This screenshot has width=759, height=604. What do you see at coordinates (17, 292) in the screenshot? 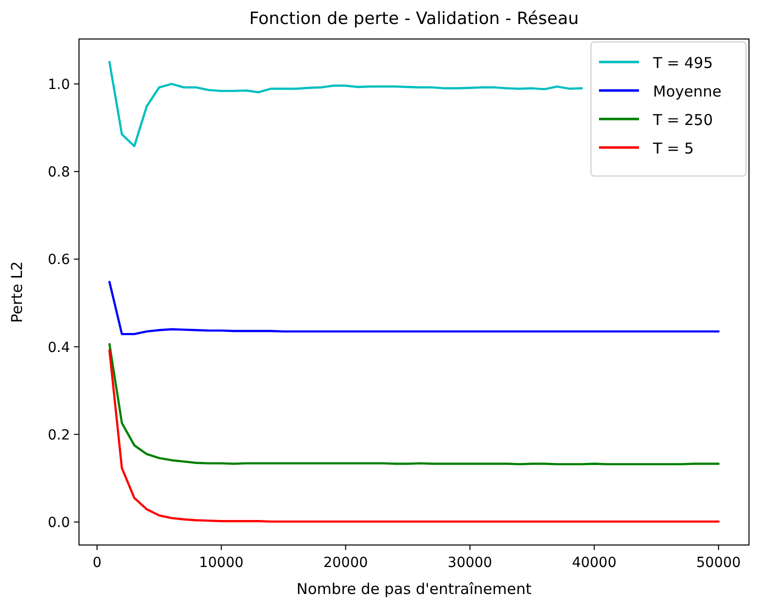
I see `y-axis-title: Perte L2` at bounding box center [17, 292].